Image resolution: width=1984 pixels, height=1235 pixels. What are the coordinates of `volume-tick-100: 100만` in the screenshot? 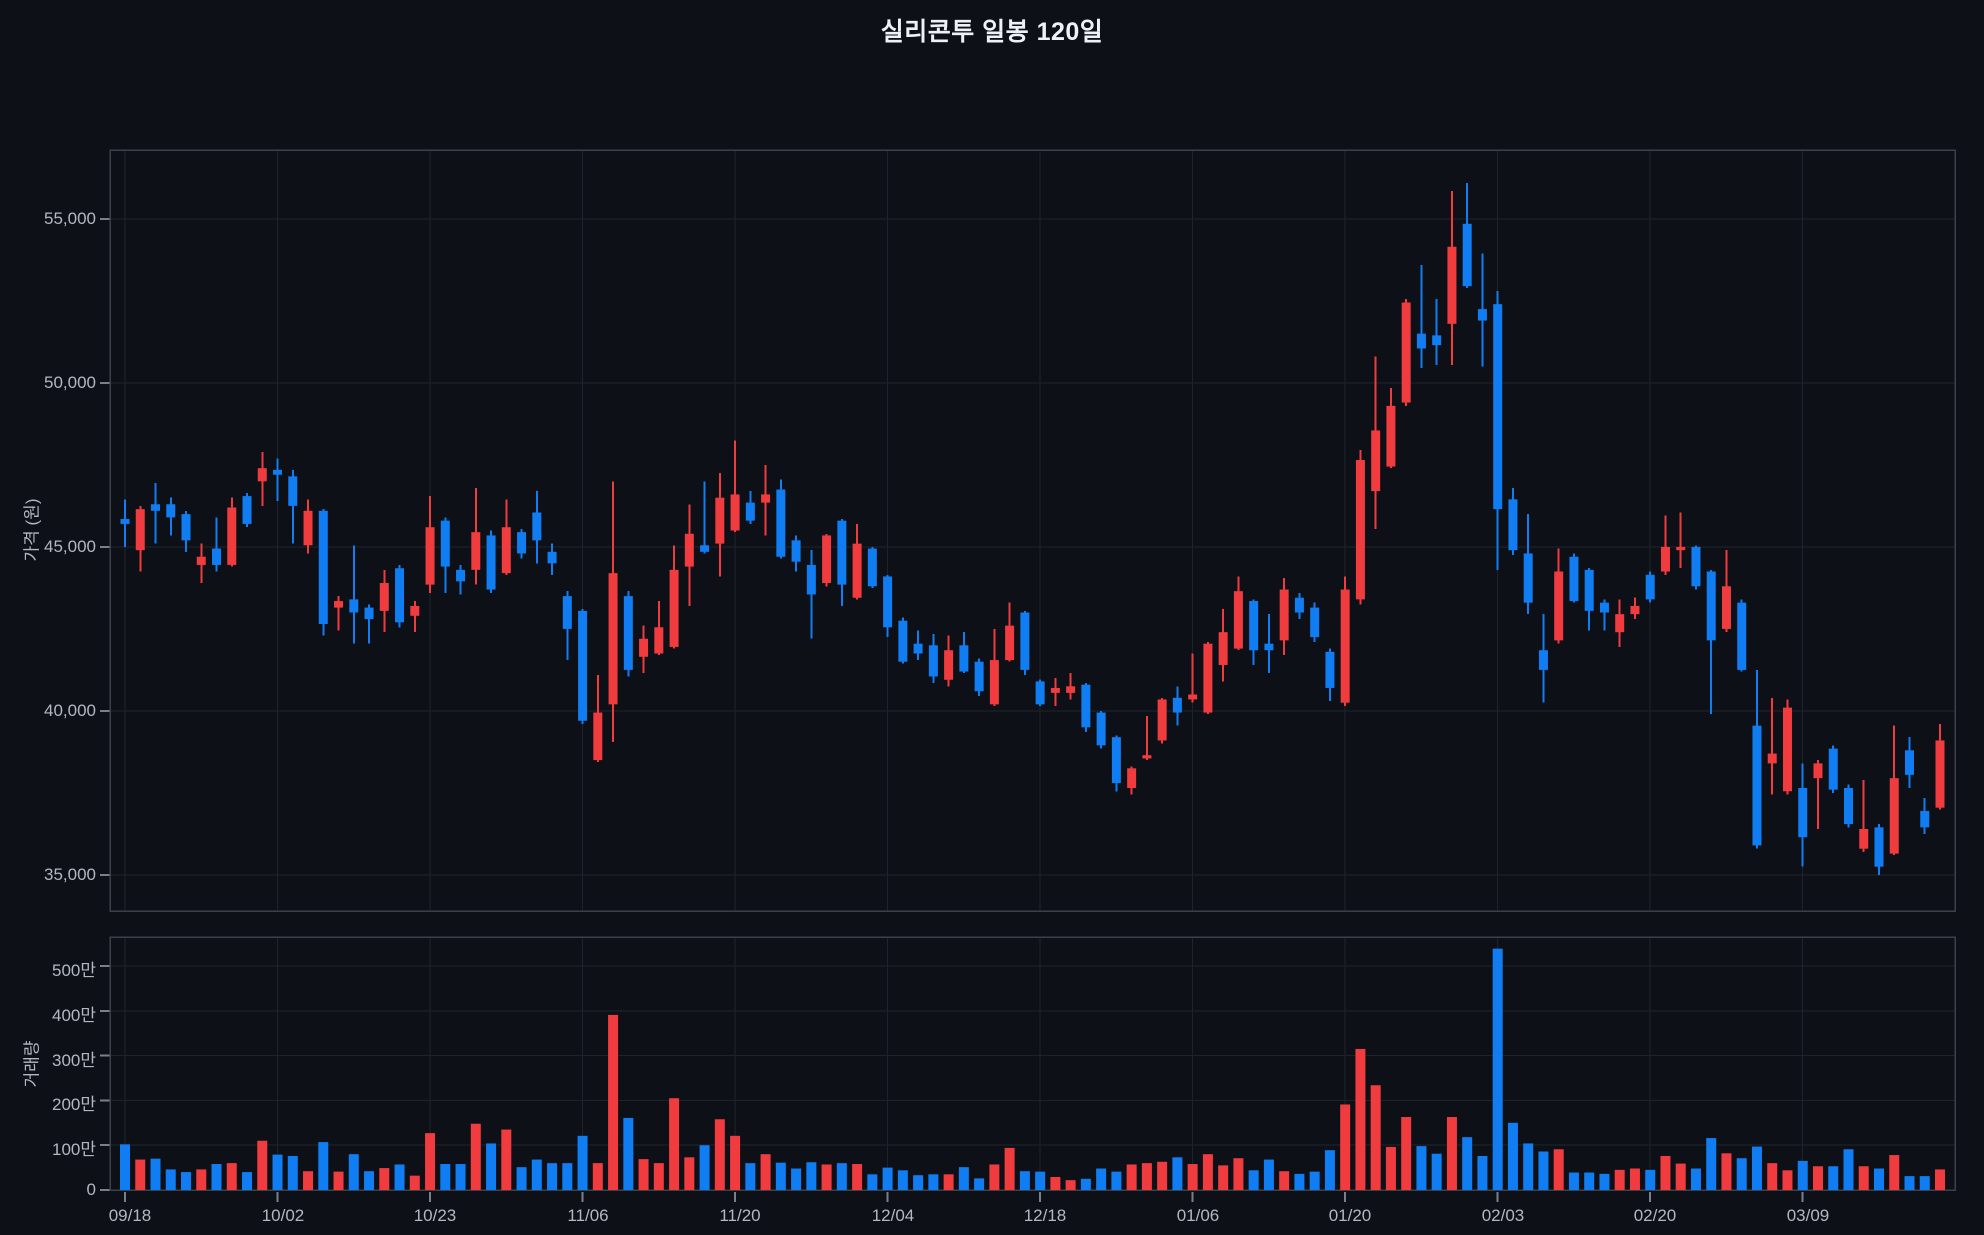 It's located at (73, 1149).